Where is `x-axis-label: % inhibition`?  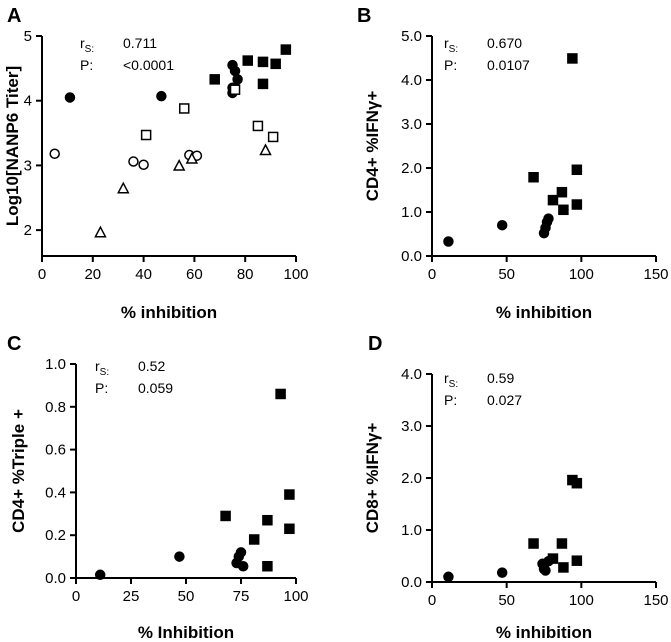
x-axis-label: % inhibition is located at coordinates (544, 312).